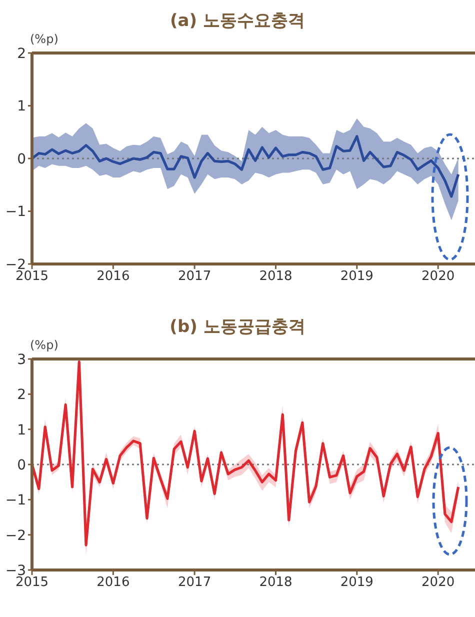 The width and height of the screenshot is (475, 617). What do you see at coordinates (238, 327) in the screenshot?
I see `chart-title: (b) 노동공급충격` at bounding box center [238, 327].